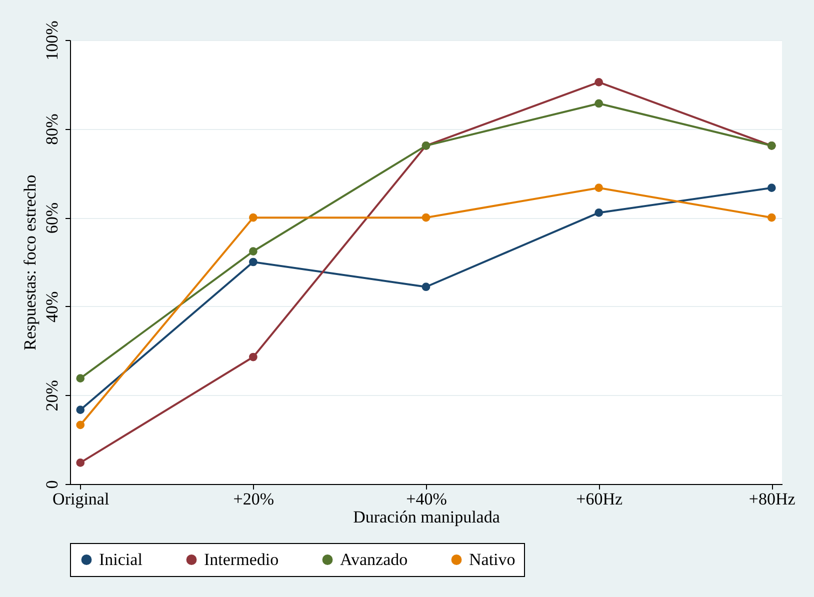 The image size is (814, 597). Describe the element at coordinates (52, 40) in the screenshot. I see `y-tick-label: 100%` at that location.